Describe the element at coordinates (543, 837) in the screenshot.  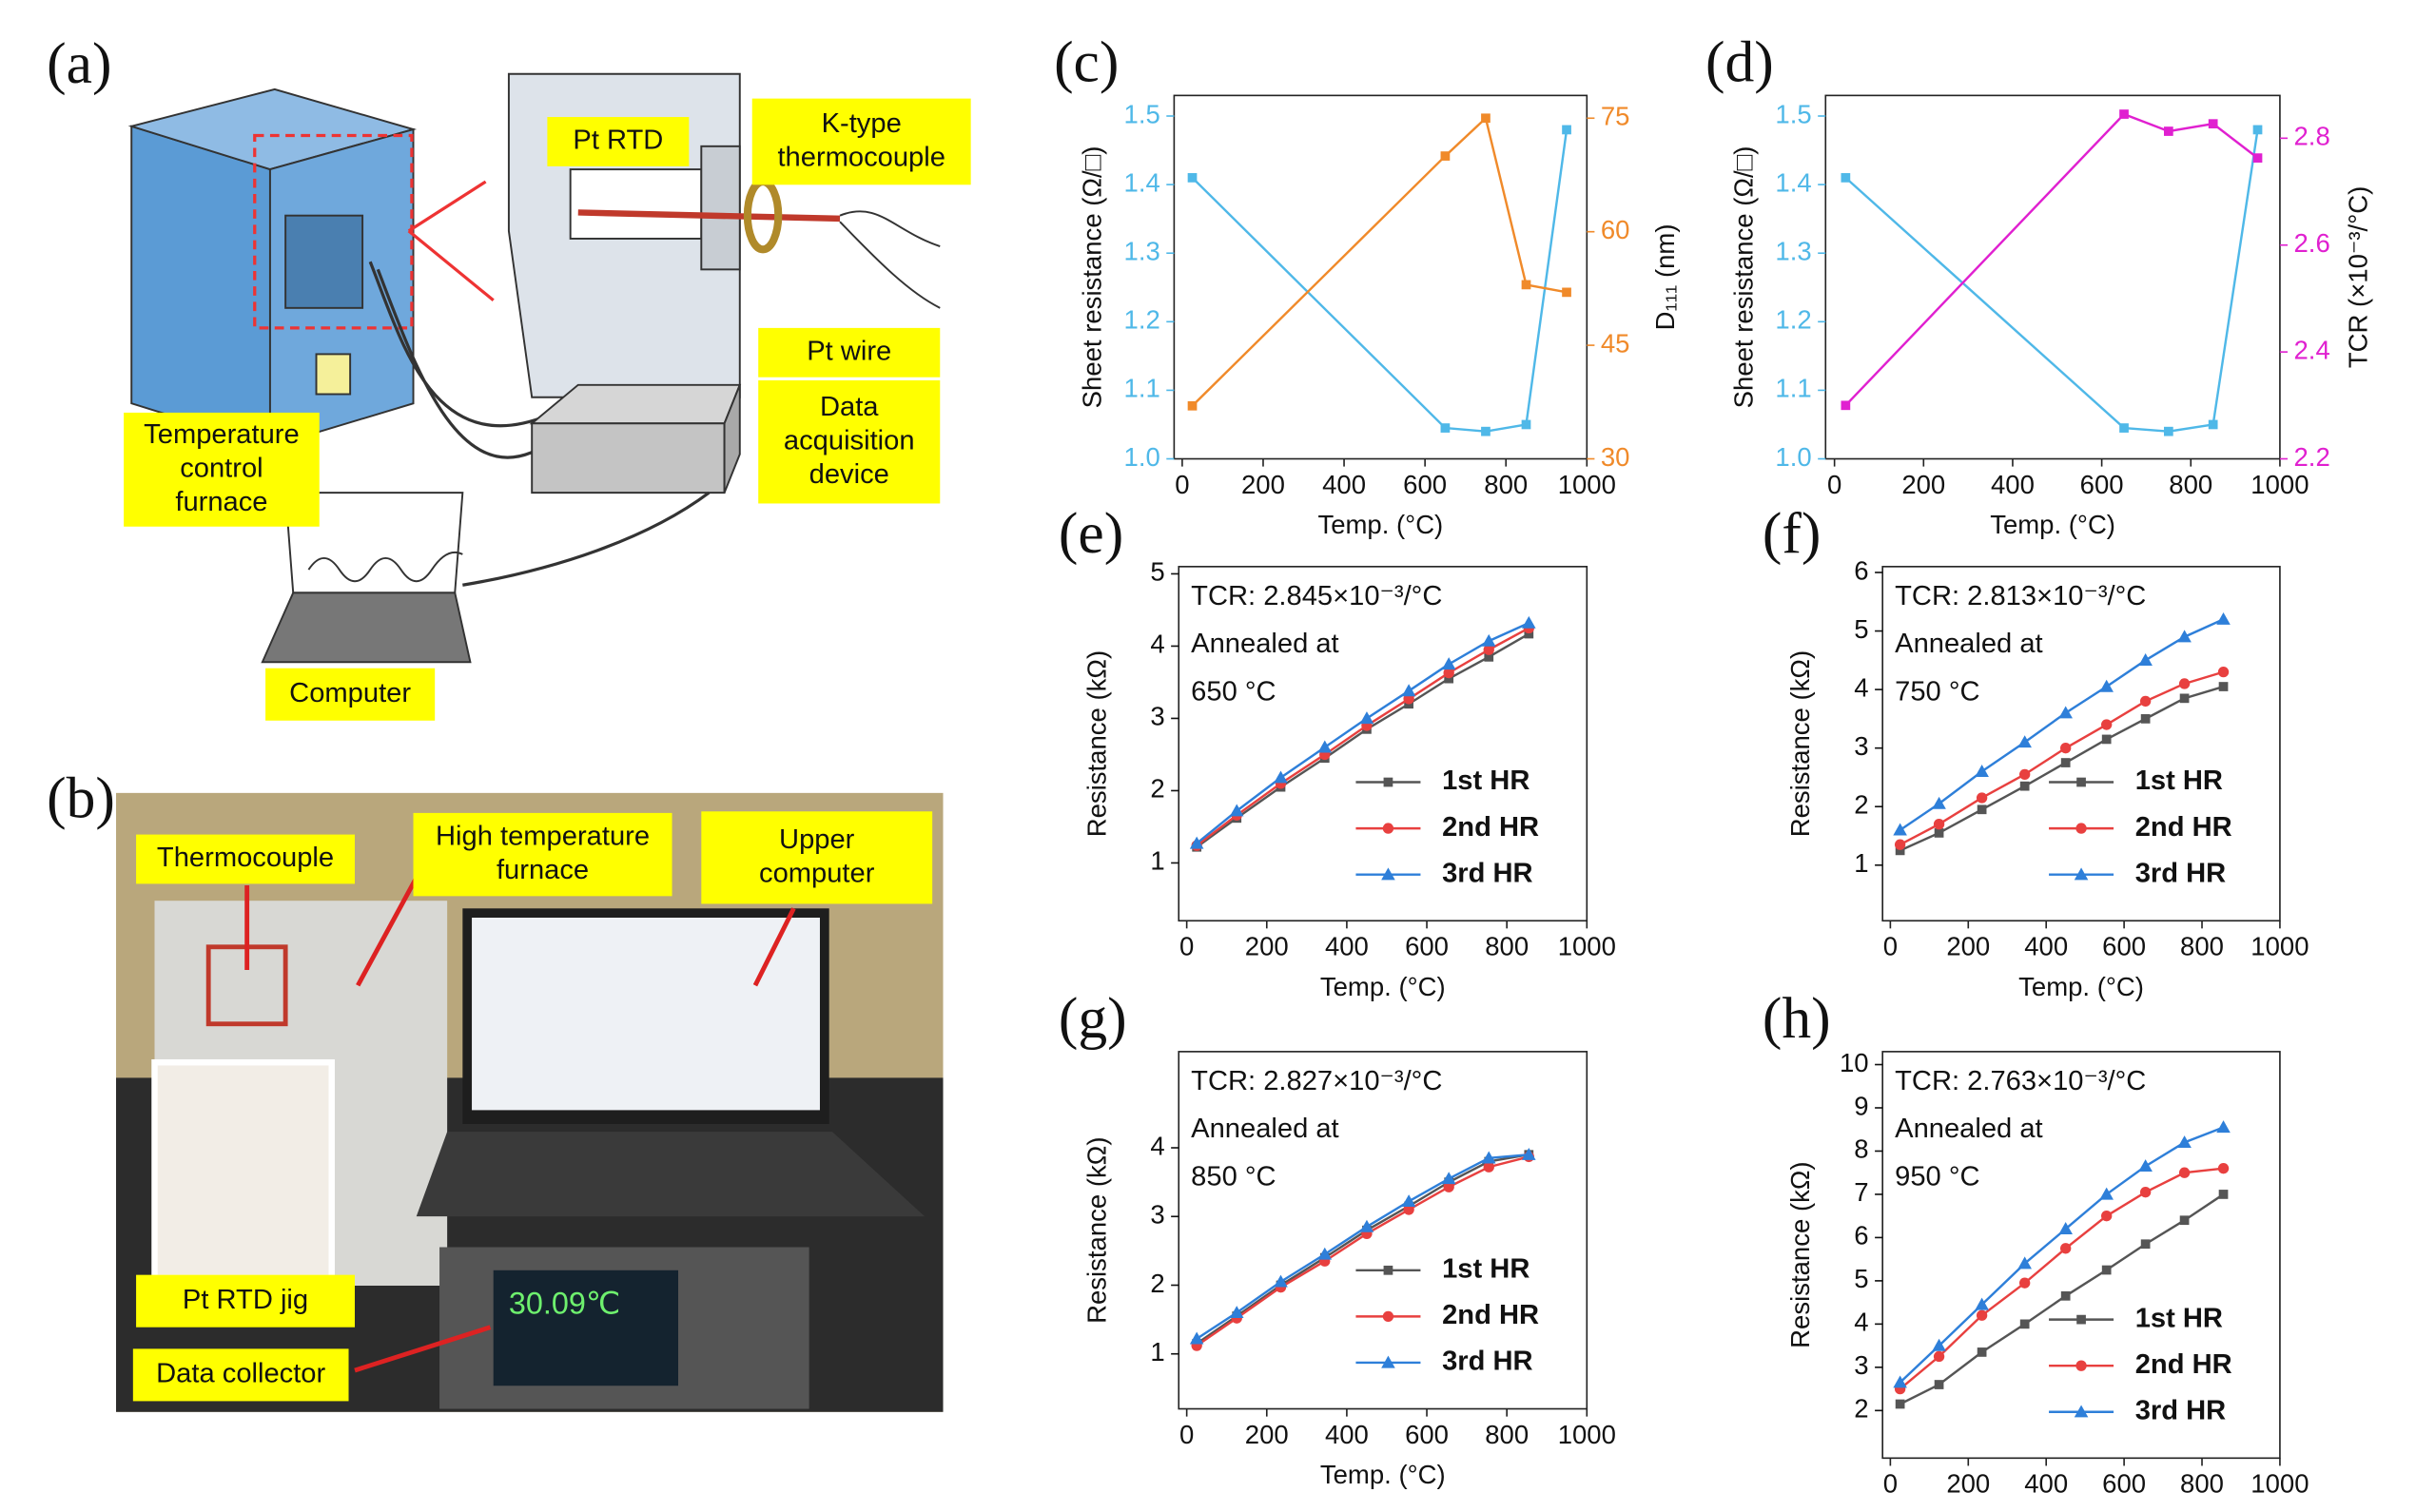
I see `label-text: High temperature` at that location.